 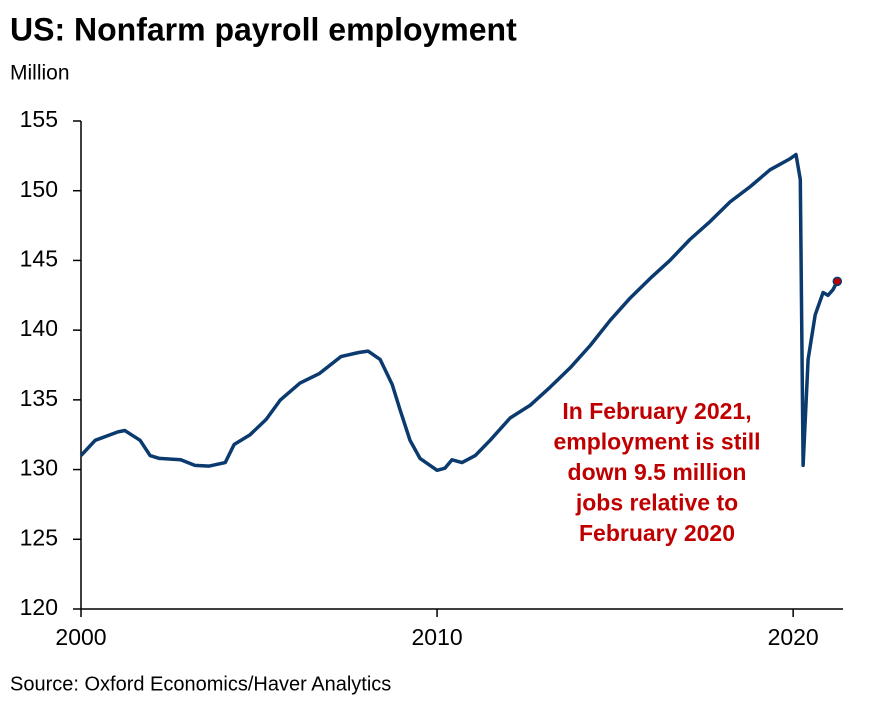 I want to click on annotation: February 2020, so click(x=657, y=533).